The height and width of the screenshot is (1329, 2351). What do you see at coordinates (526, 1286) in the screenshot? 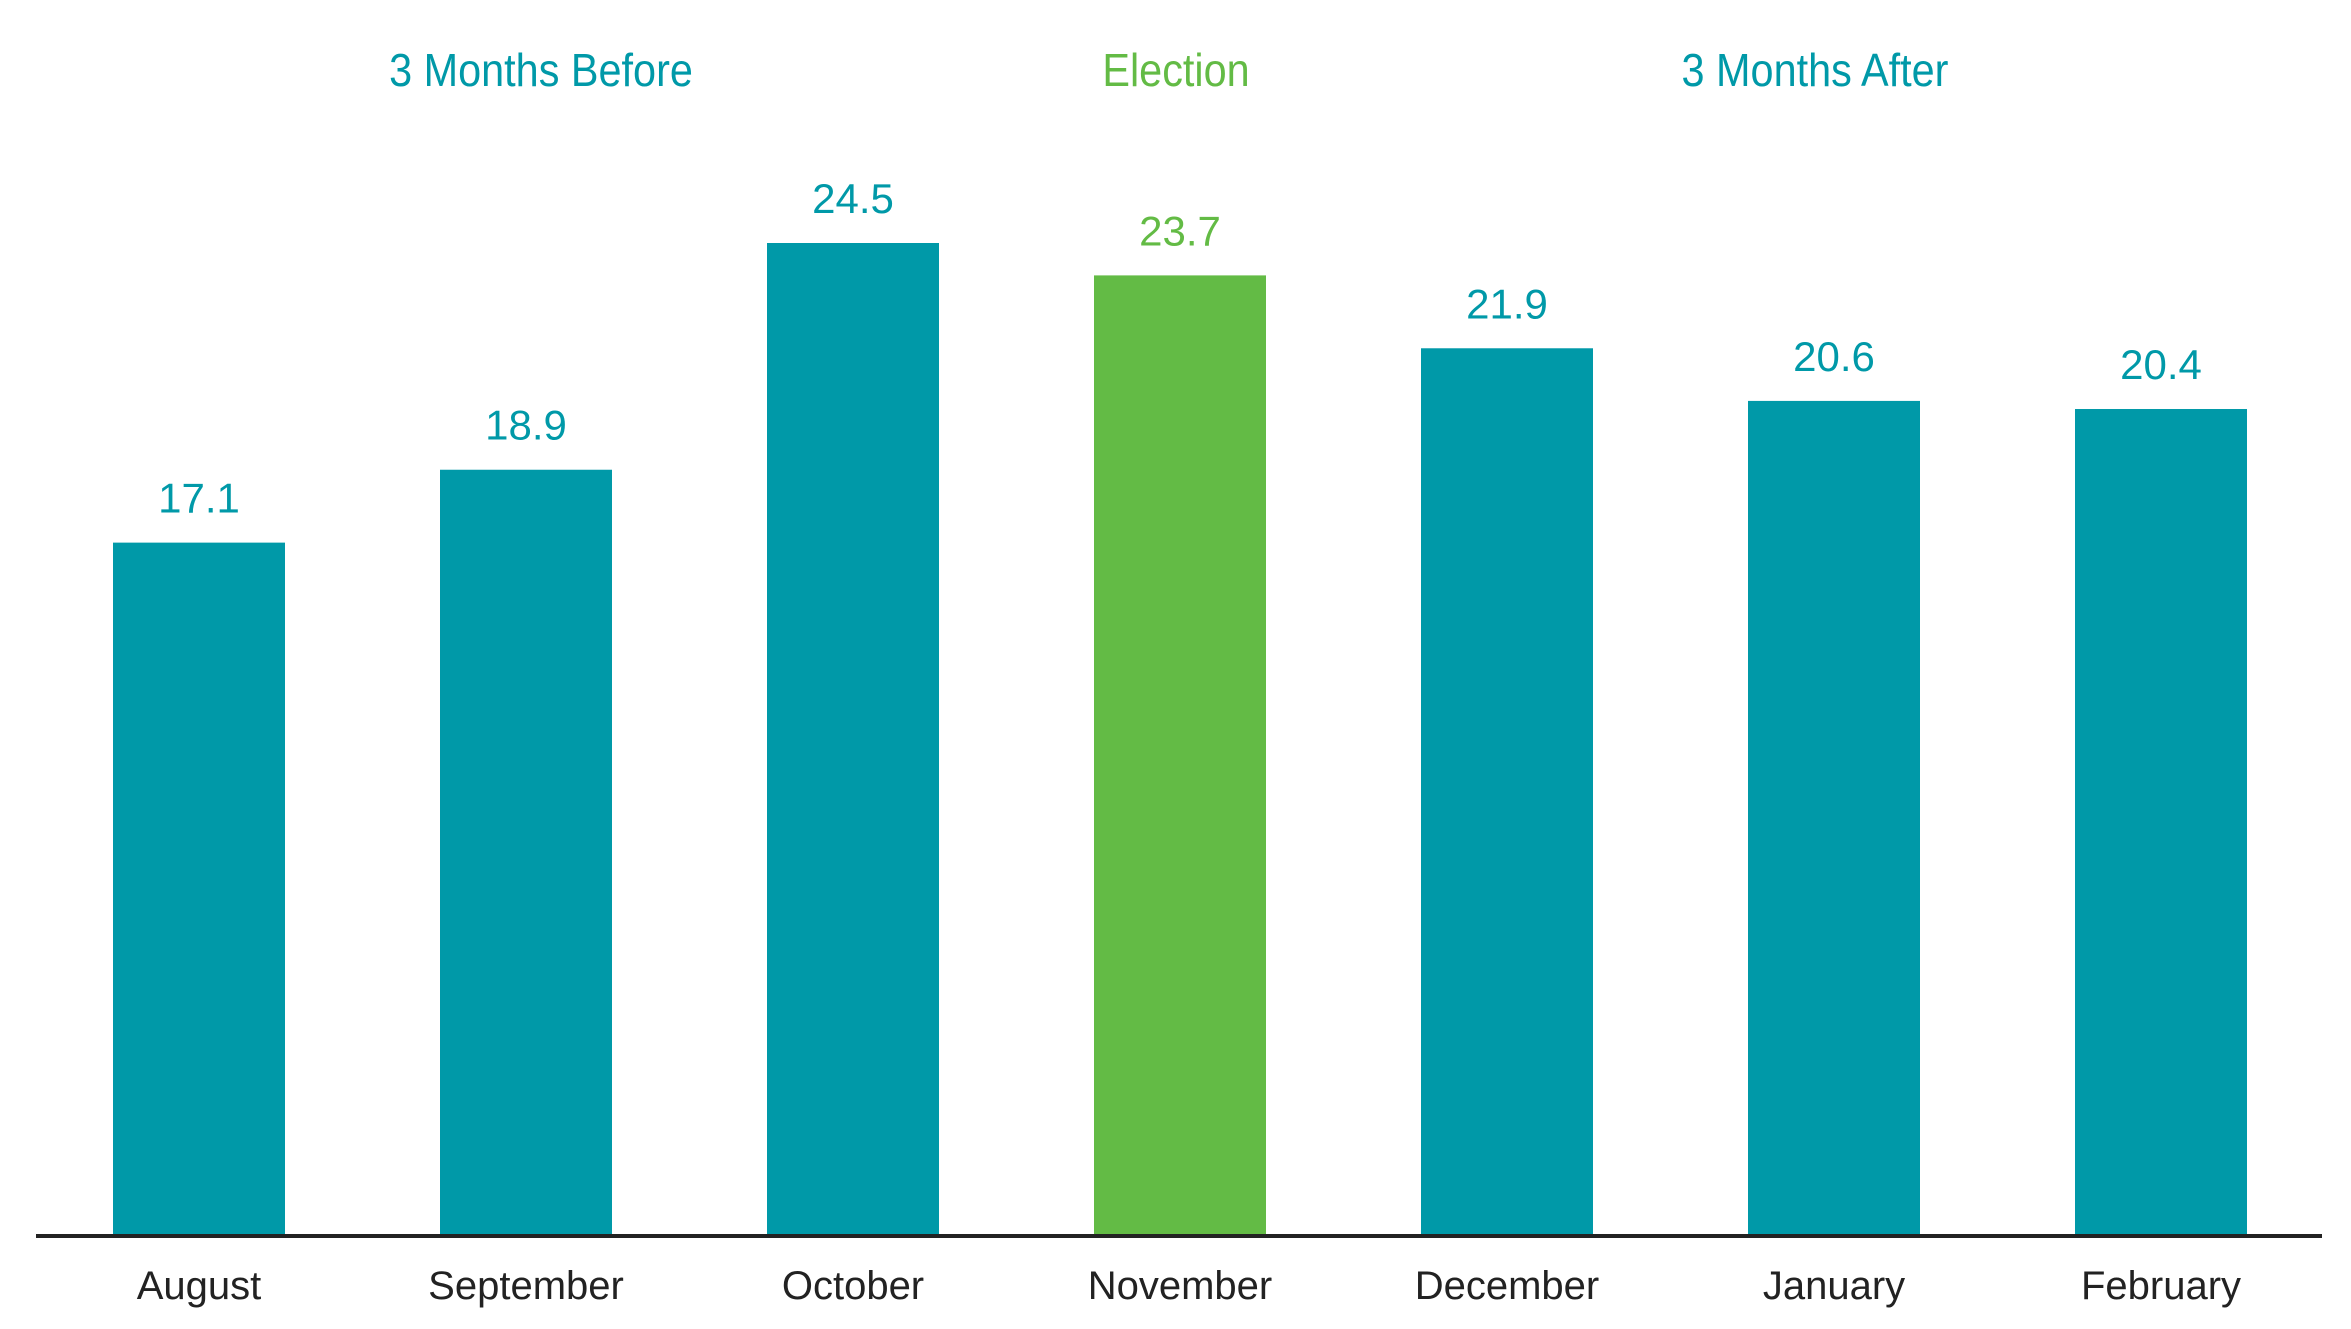
I see `category-label-september: September` at bounding box center [526, 1286].